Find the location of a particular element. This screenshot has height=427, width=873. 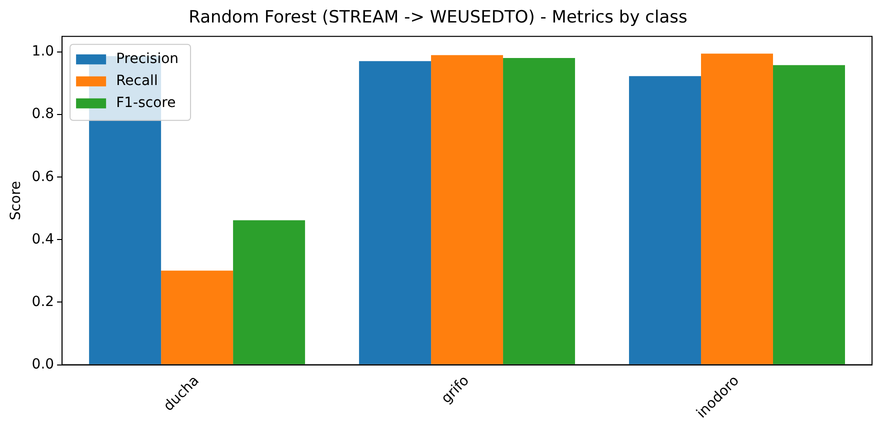

chart-title: Random Forest (STREAM -> WEUSEDTO) - Metrics by class is located at coordinates (438, 18).